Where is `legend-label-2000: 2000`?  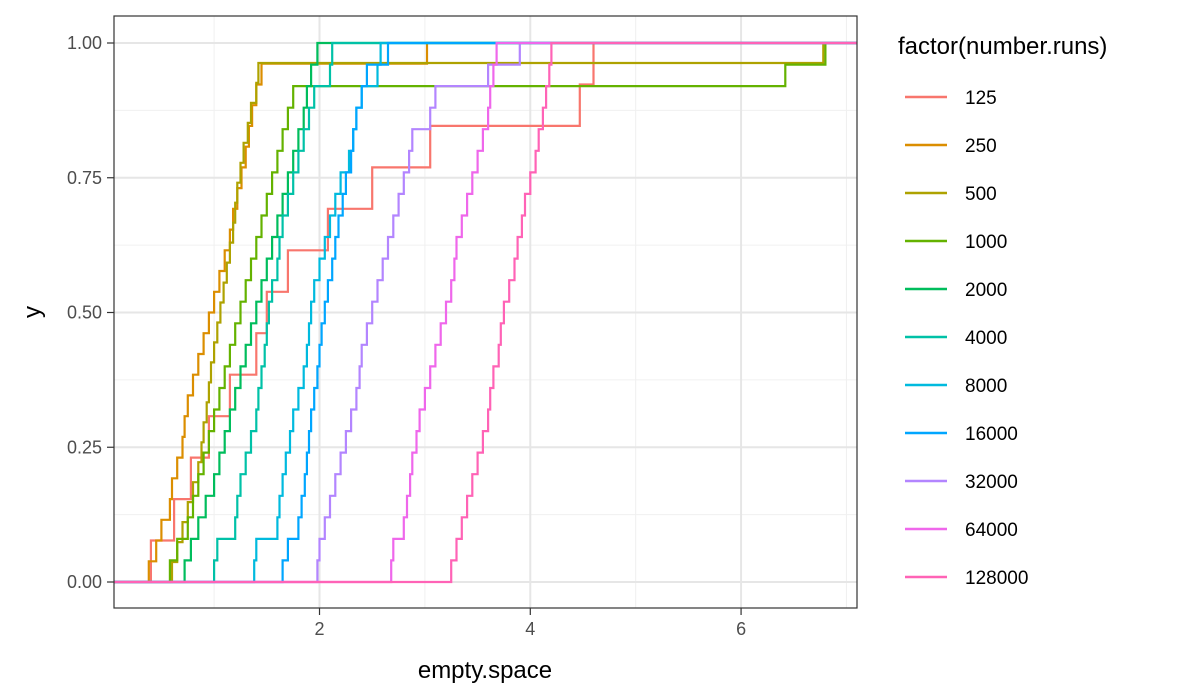 legend-label-2000: 2000 is located at coordinates (986, 290).